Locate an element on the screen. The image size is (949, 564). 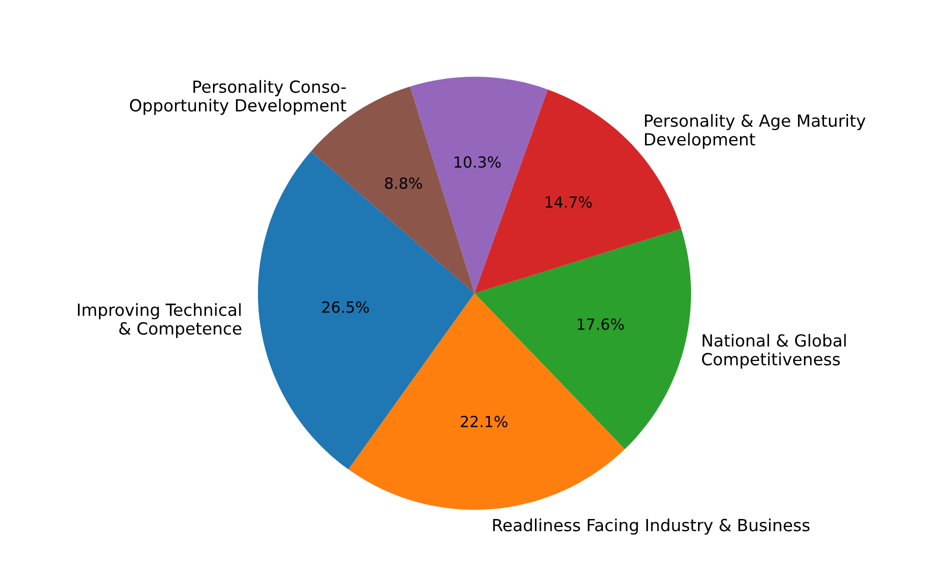
slice-label: Personality & Age Maturity Development is located at coordinates (755, 131).